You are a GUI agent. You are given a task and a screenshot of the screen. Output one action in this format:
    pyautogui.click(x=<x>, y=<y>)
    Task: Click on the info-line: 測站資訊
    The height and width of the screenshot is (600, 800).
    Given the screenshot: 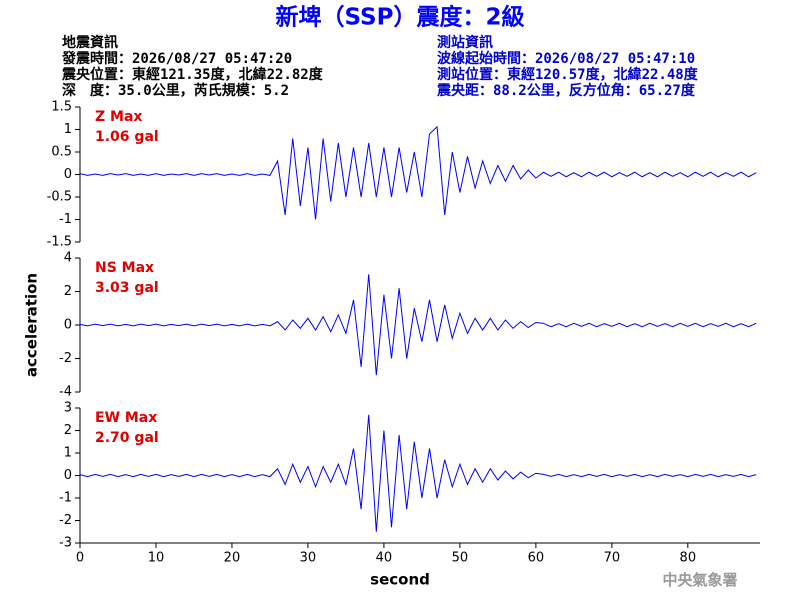 What is the action you would take?
    pyautogui.click(x=465, y=42)
    